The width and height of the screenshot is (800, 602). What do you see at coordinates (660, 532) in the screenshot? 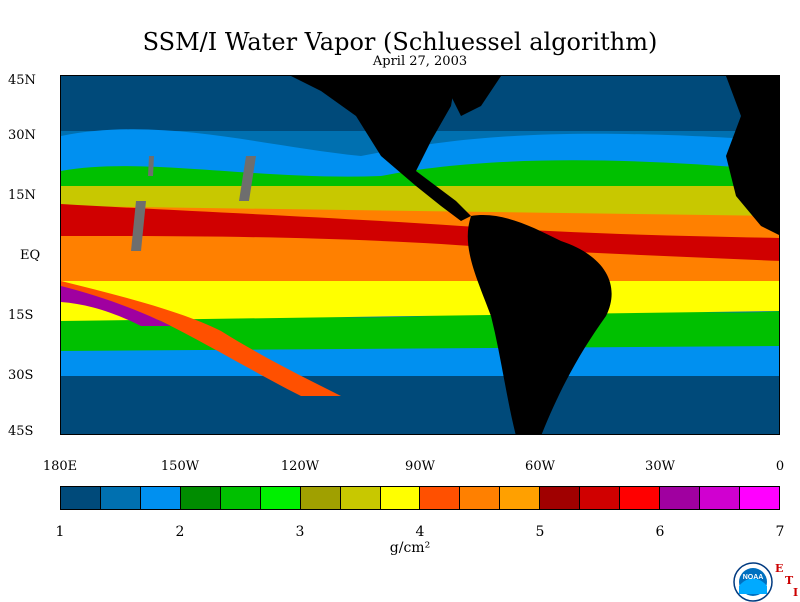
I see `colorbar-tick-6: 6` at bounding box center [660, 532].